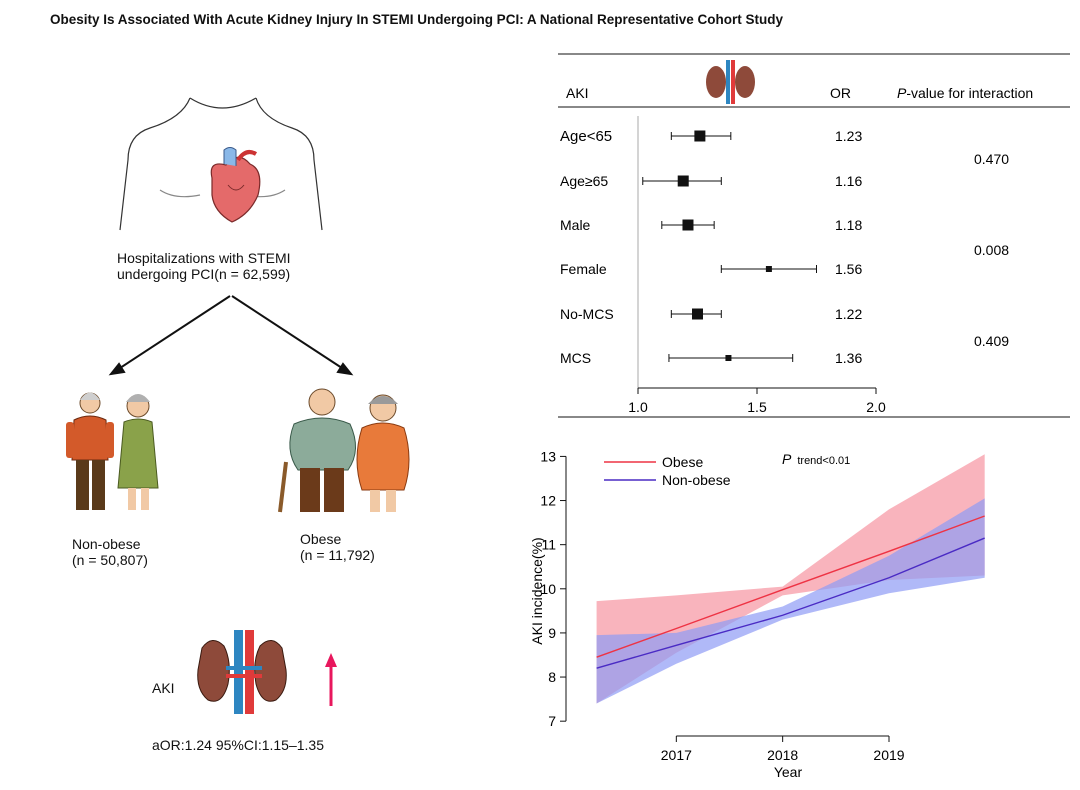  I want to click on forest-x-tick-label: 1.0, so click(638, 407).